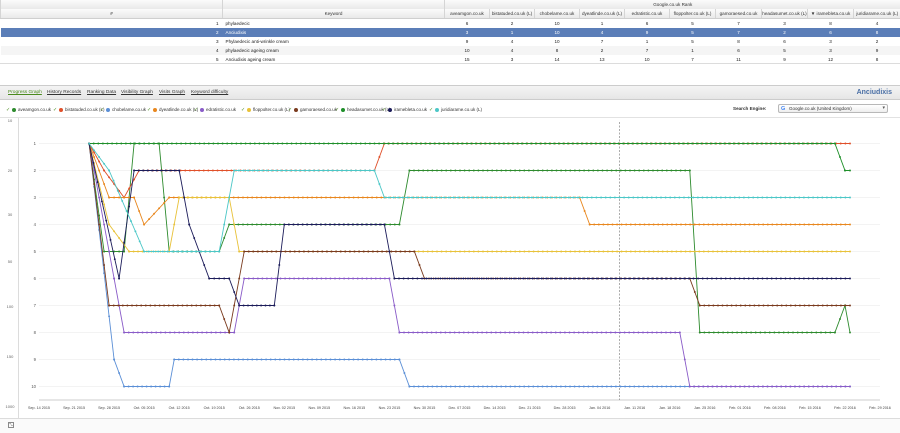  Describe the element at coordinates (876, 14) in the screenshot. I see `col-header-site: juridiarame.co.uk (L)` at that location.